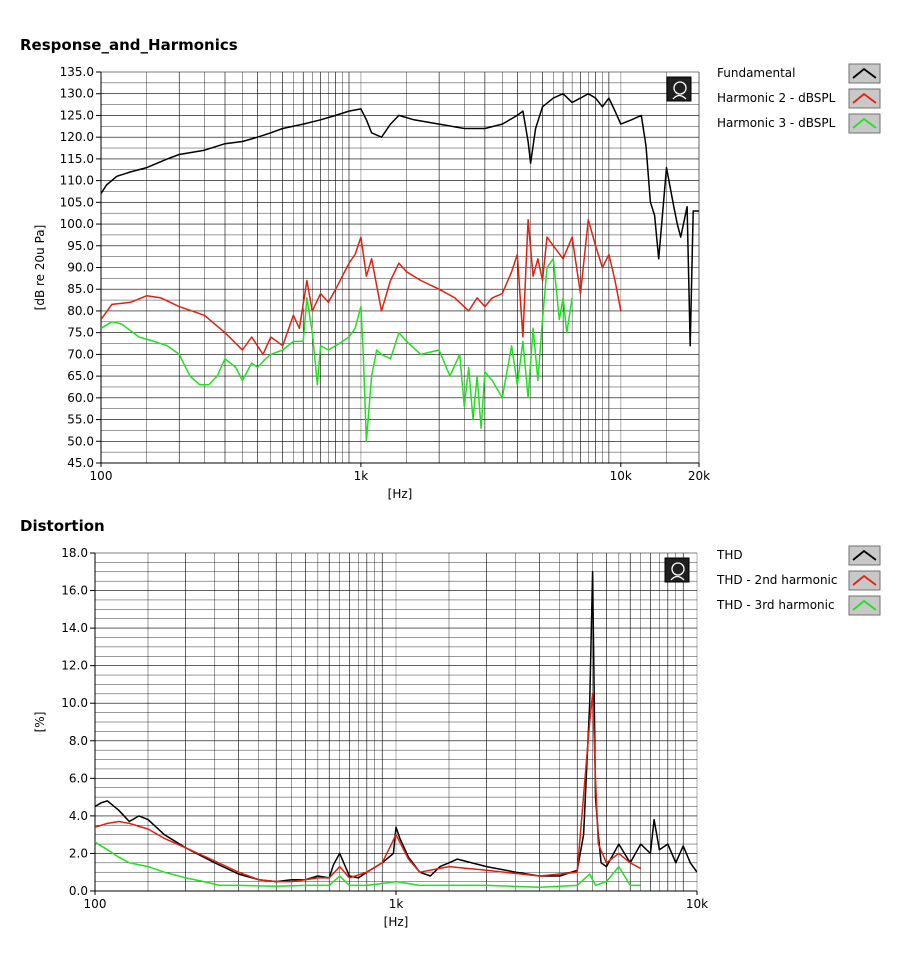 The height and width of the screenshot is (953, 903). I want to click on y-tick-label: 90.0, so click(80, 268).